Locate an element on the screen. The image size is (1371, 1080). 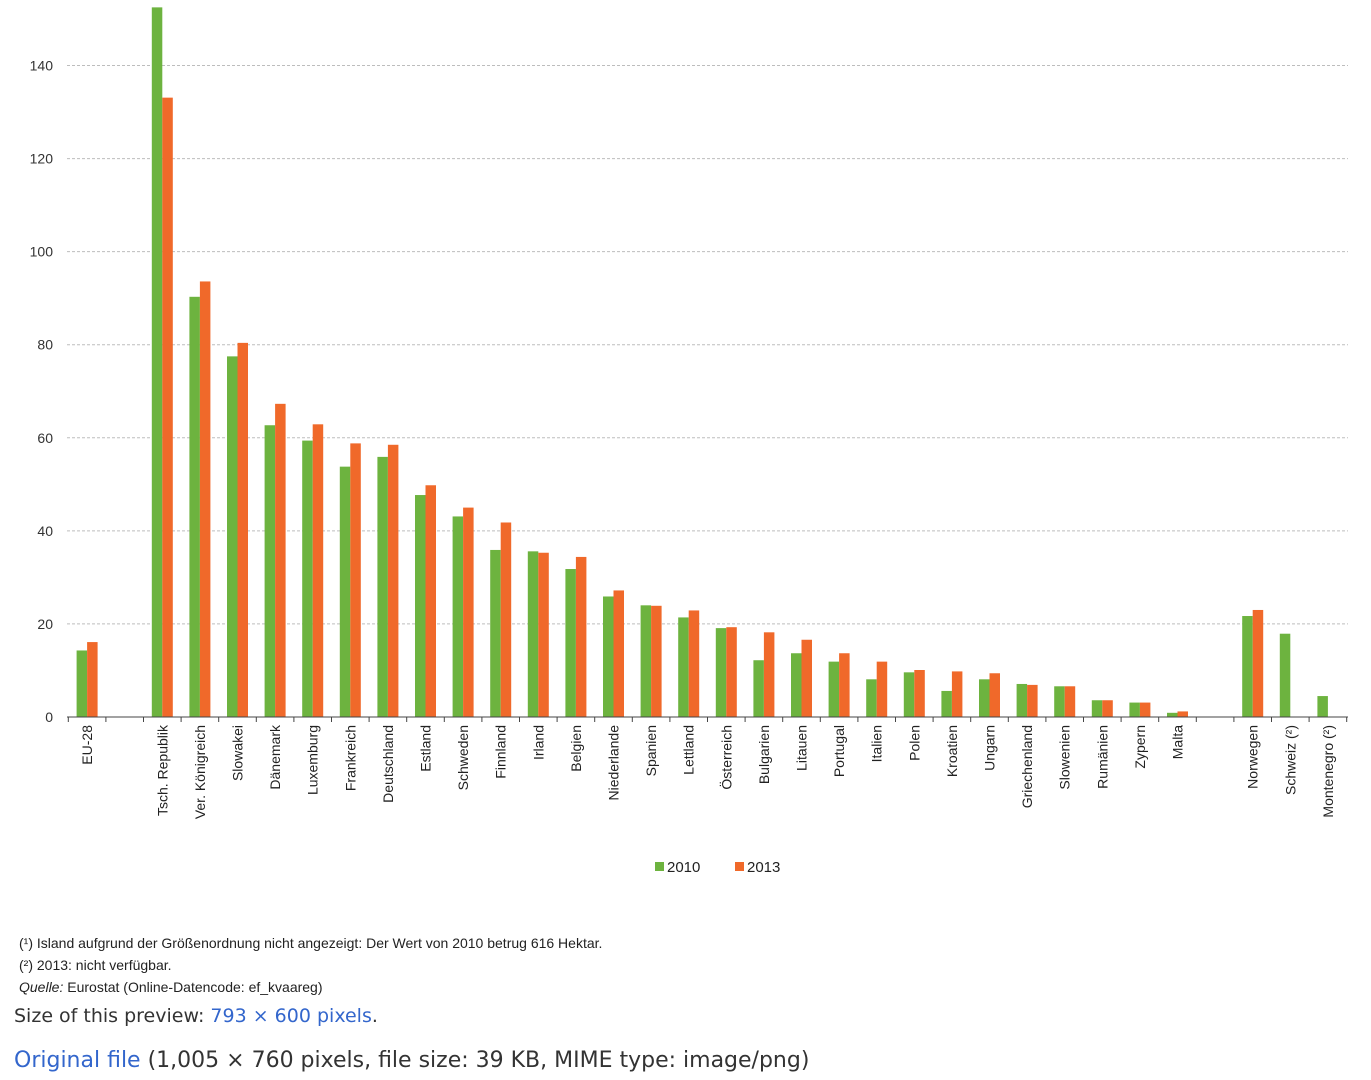
legend-swatch-2010 is located at coordinates (659, 866).